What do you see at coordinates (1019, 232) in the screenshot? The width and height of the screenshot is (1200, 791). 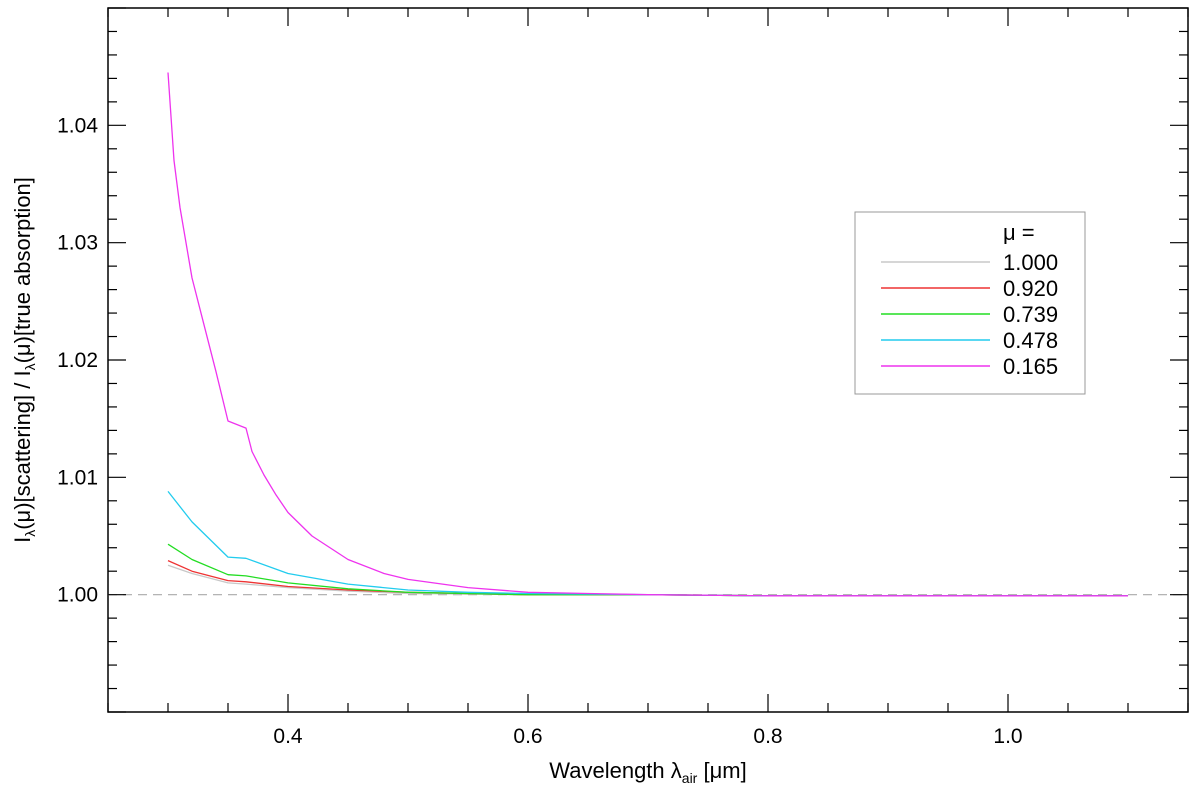 I see `legend-title: μ =` at bounding box center [1019, 232].